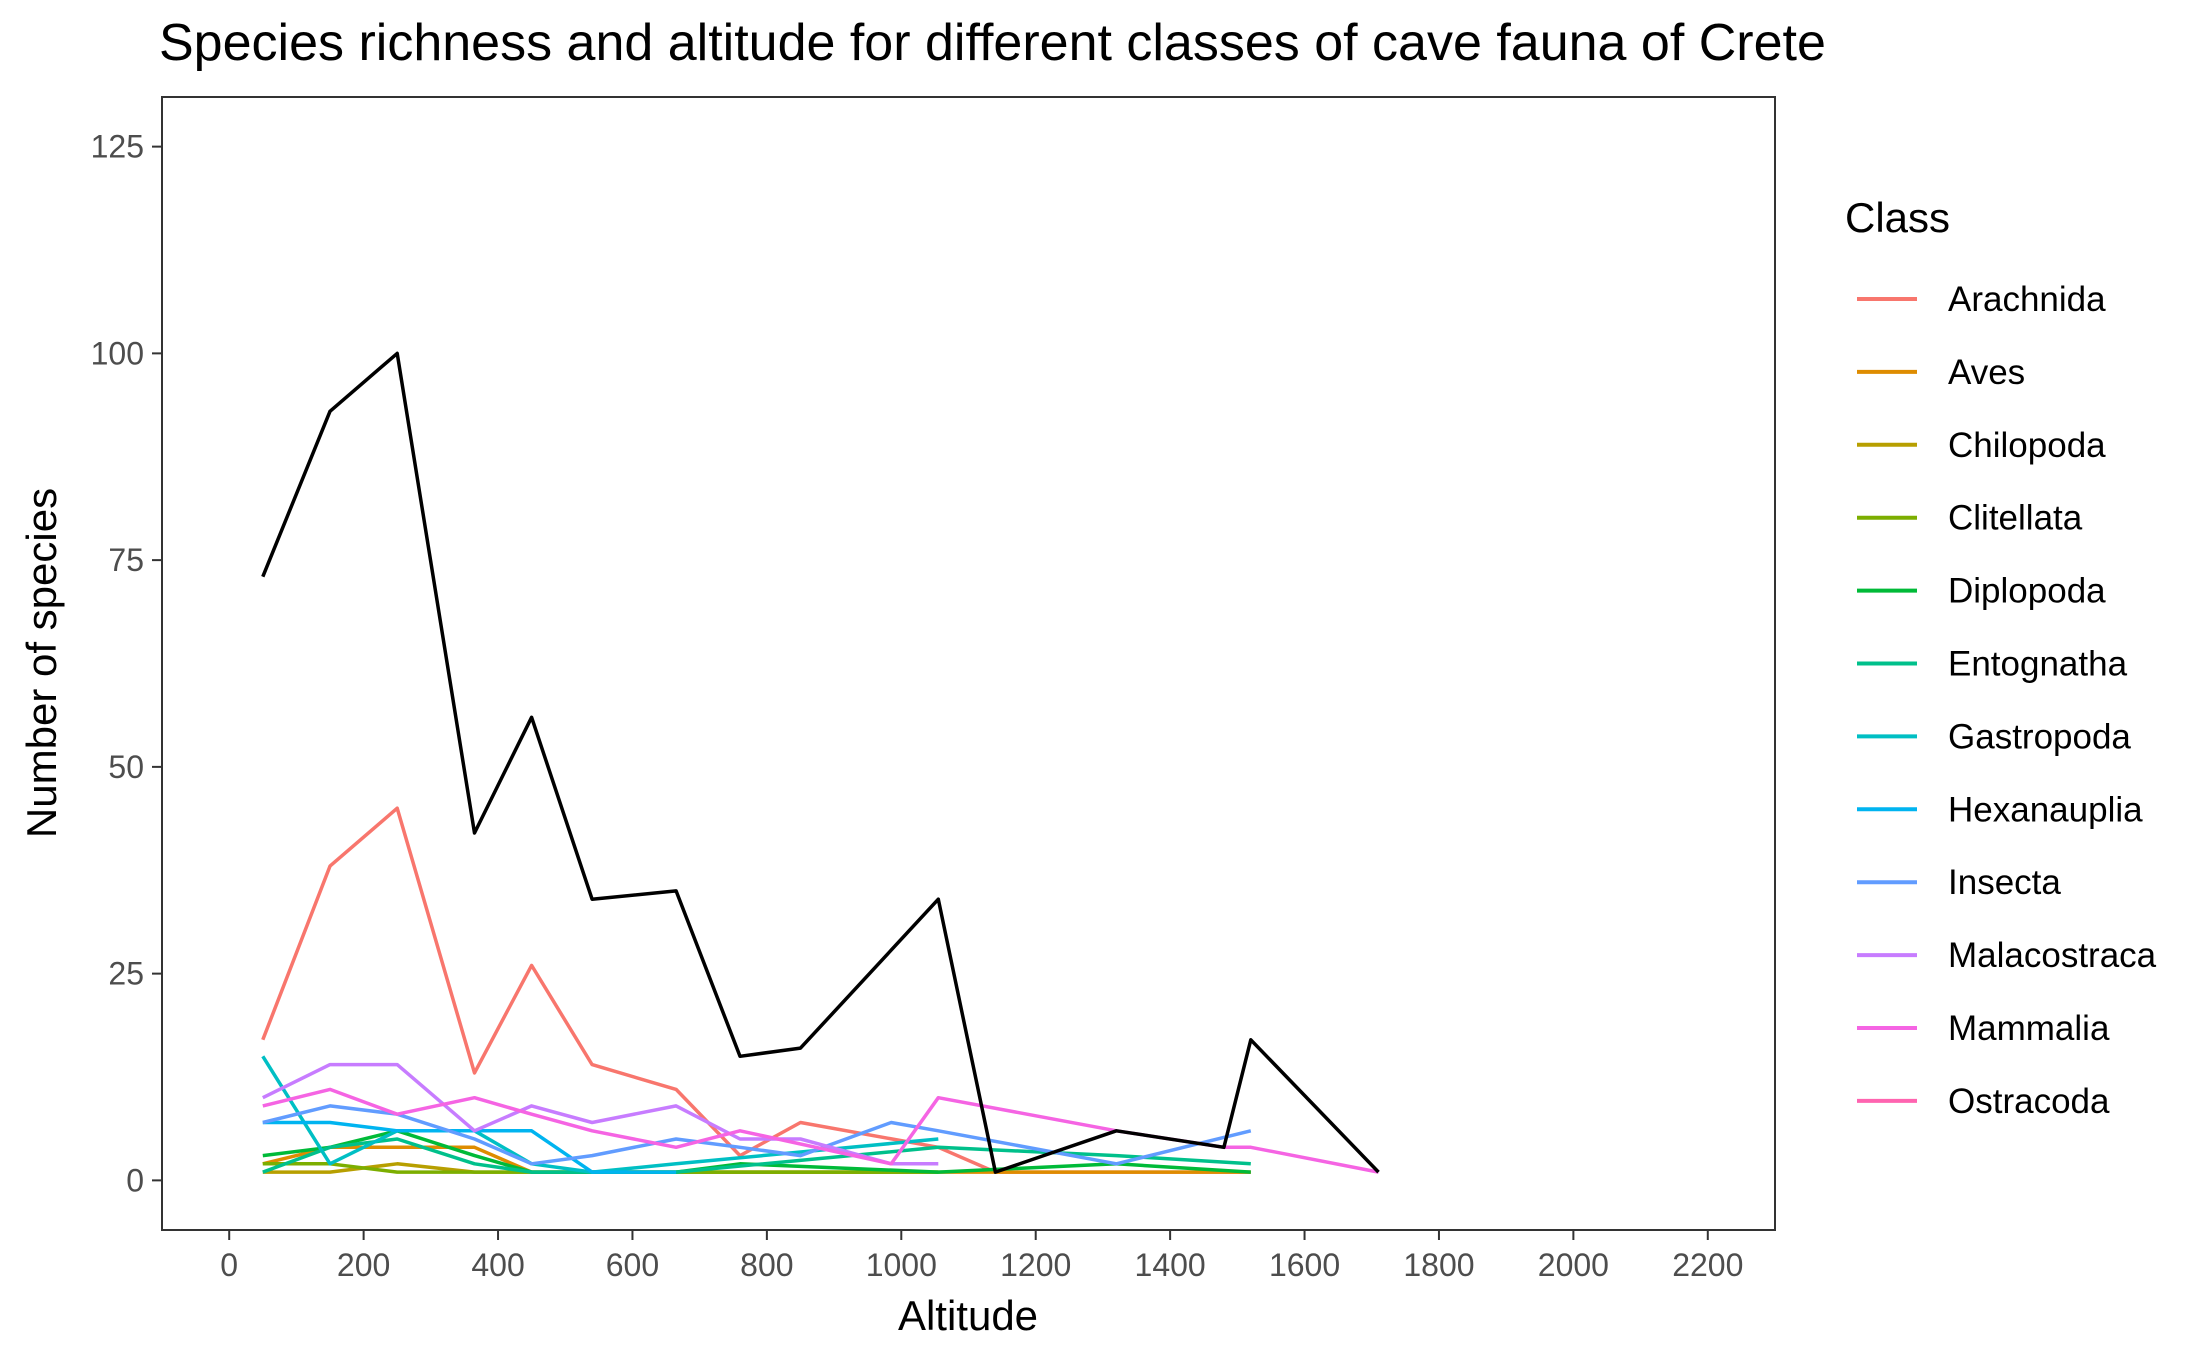 The width and height of the screenshot is (2187, 1351). Describe the element at coordinates (126, 663) in the screenshot. I see `y-axis: 0 25 50 75 100 125` at that location.